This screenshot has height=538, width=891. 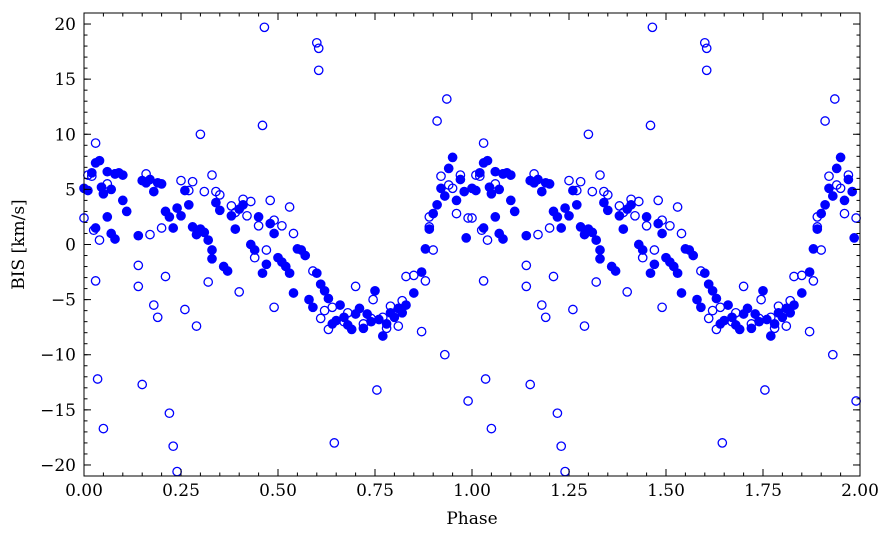 What do you see at coordinates (765, 390) in the screenshot?
I see `open-point-66-repeat` at bounding box center [765, 390].